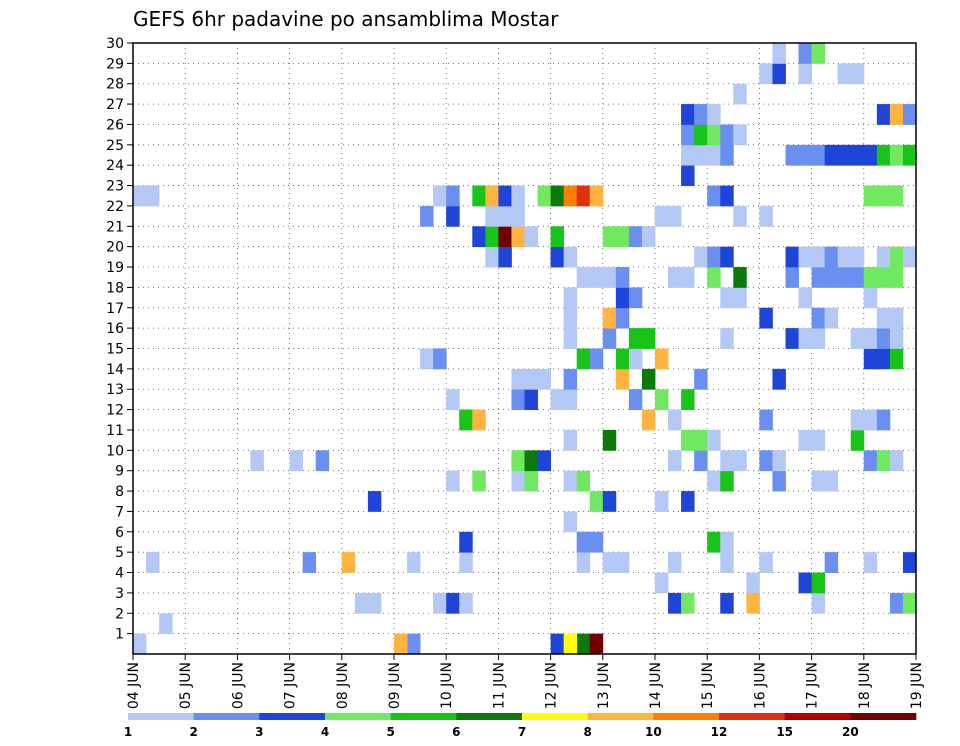 The image size is (960, 746). What do you see at coordinates (865, 685) in the screenshot?
I see `x-tick-label: 18 JUN` at bounding box center [865, 685].